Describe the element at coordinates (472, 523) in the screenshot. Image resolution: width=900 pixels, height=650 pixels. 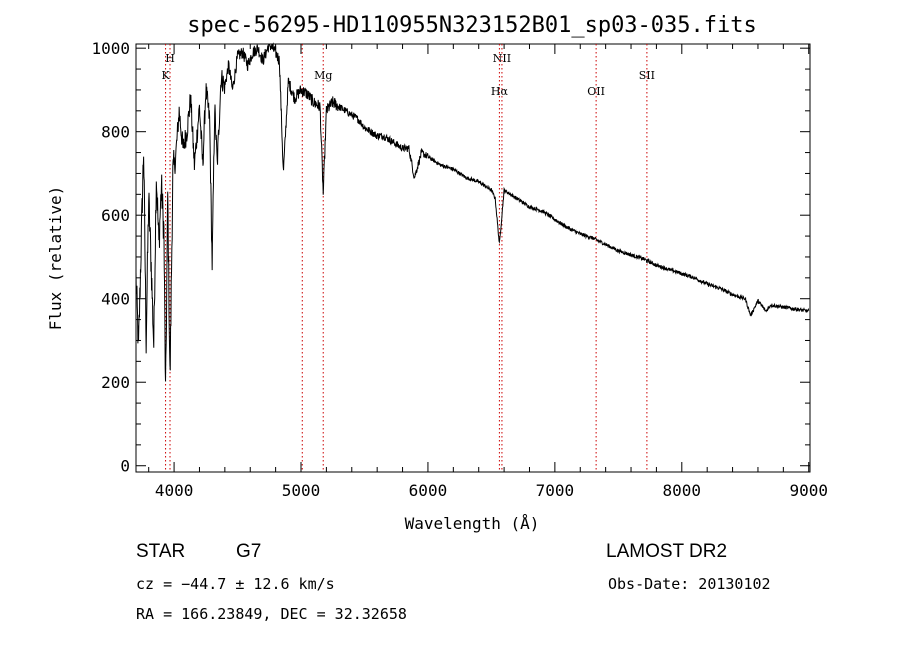
I see `x-axis-label: Wavelength (Å)` at that location.